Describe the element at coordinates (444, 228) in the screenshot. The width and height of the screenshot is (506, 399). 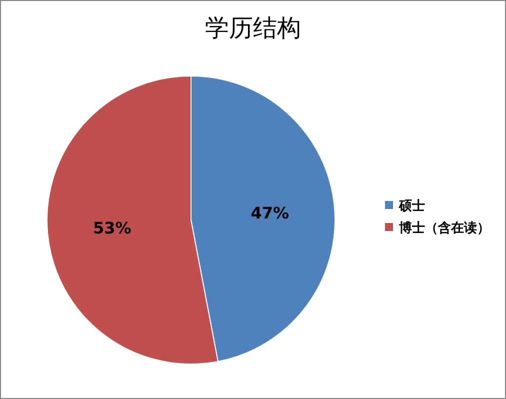
I see `legend-label: 博士（含在读）` at that location.